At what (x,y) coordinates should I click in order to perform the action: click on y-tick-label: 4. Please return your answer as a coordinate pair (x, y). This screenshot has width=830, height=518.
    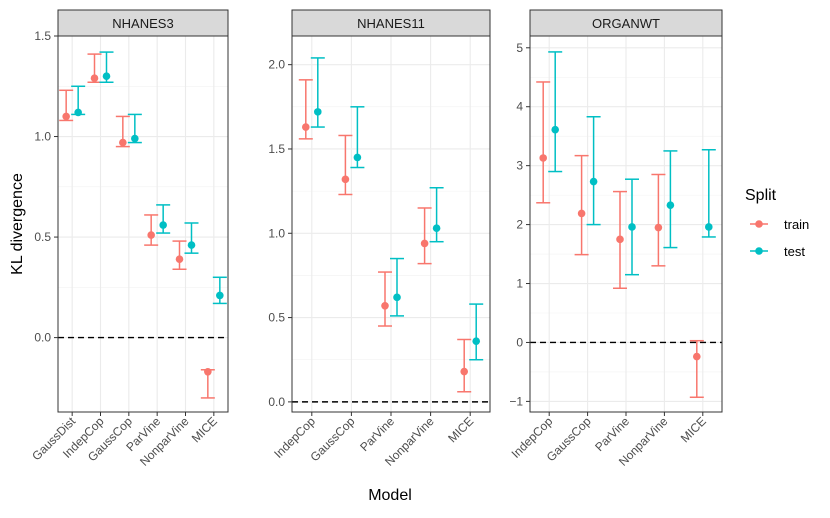
    Looking at the image, I should click on (519, 107).